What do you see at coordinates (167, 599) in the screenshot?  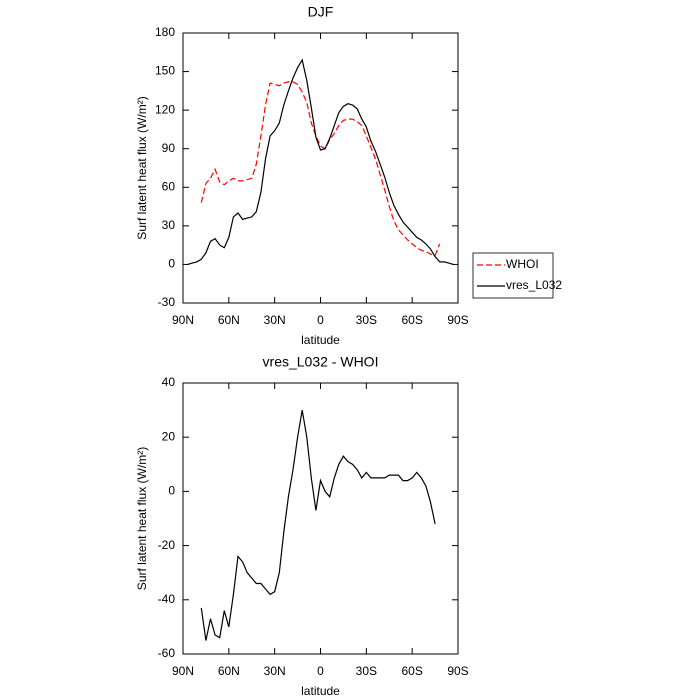 I see `y-tick-label: -40` at bounding box center [167, 599].